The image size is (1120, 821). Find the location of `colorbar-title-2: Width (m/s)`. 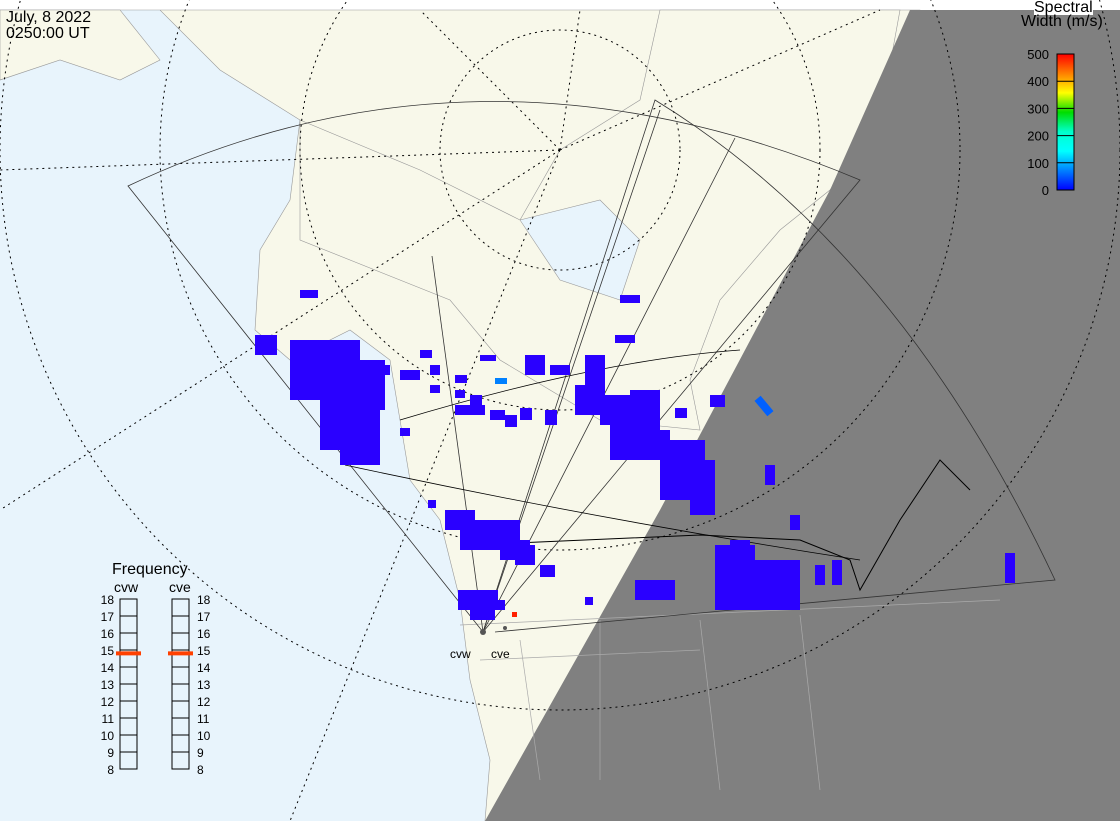

colorbar-title-2: Width (m/s) is located at coordinates (1062, 21).